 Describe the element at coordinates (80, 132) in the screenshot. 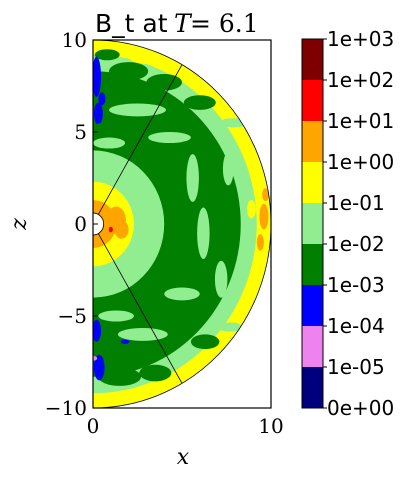

I see `y-tick-label-1: 5` at that location.